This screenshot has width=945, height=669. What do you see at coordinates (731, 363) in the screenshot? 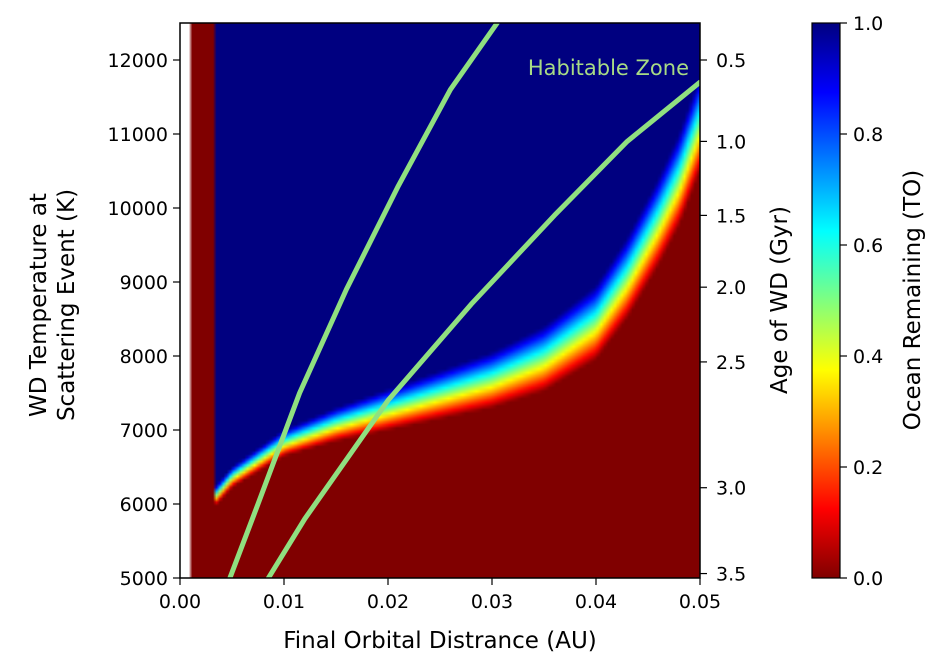
I see `y2-tick-label: 2.5` at bounding box center [731, 363].